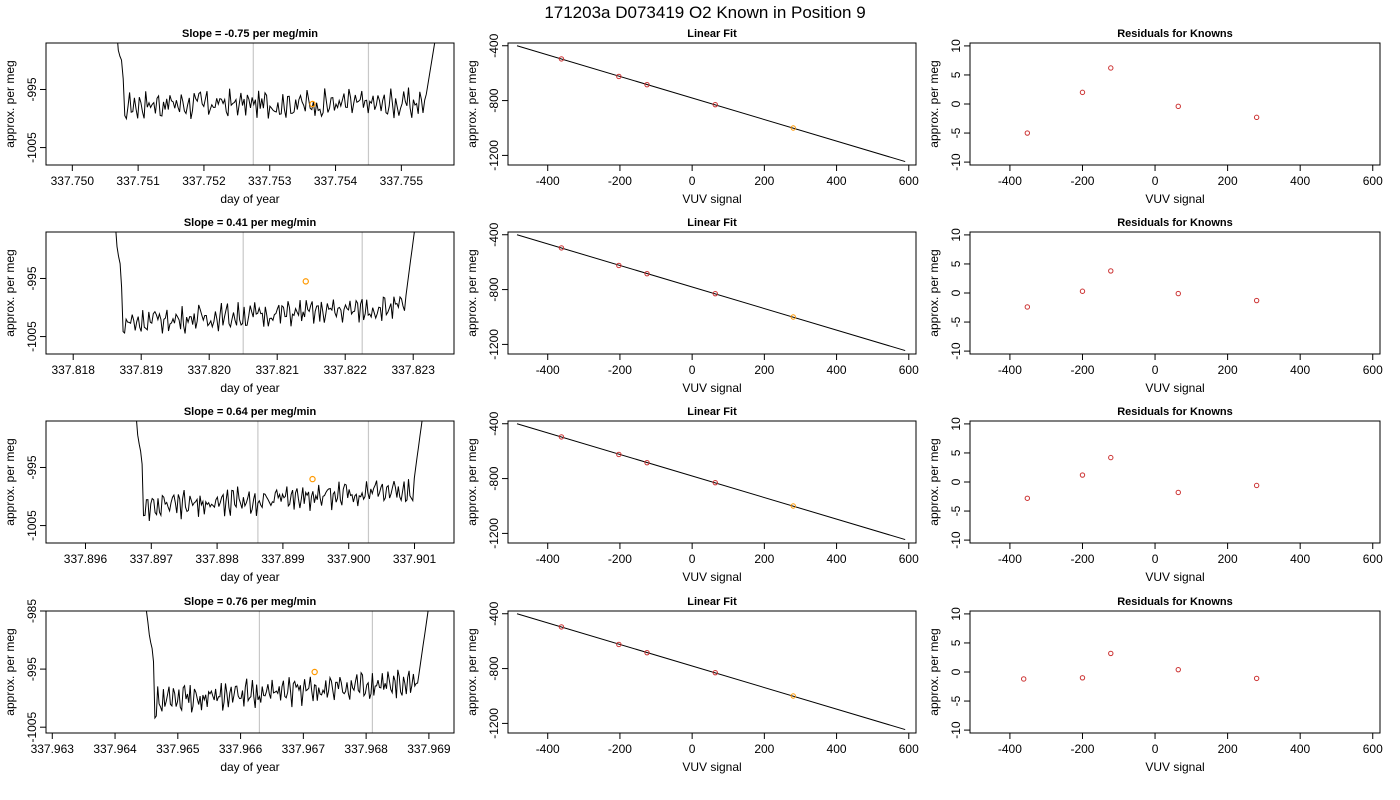 The image size is (1400, 800). What do you see at coordinates (138, 181) in the screenshot?
I see `x-tick-label: 337.751` at bounding box center [138, 181].